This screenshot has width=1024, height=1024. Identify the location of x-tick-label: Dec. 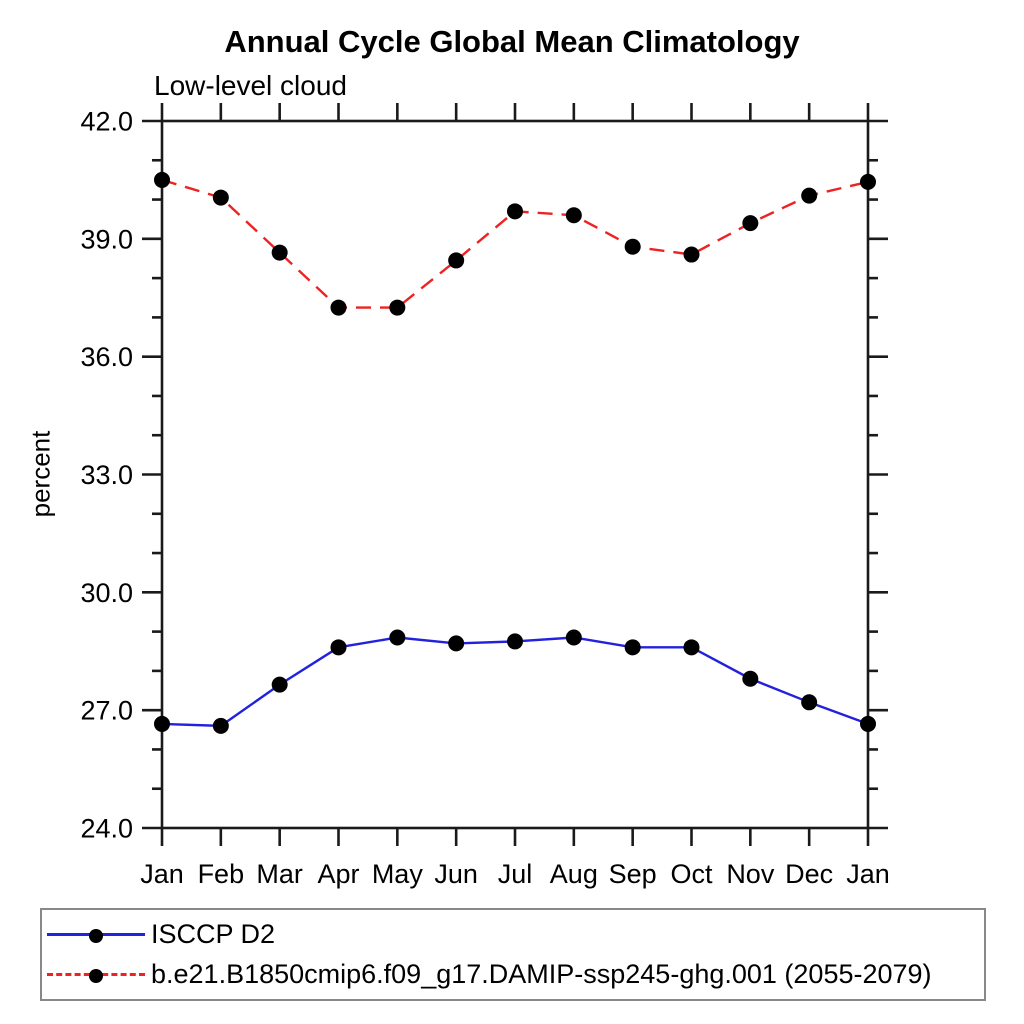
(809, 874).